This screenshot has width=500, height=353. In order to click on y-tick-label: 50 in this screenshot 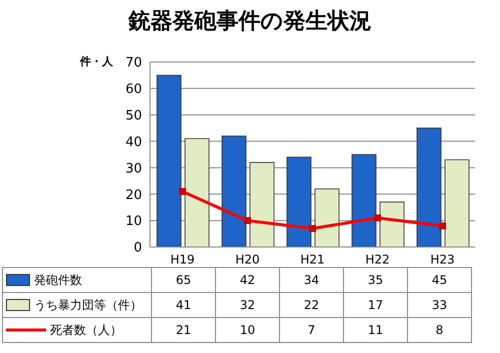, I will do `click(133, 116)`.